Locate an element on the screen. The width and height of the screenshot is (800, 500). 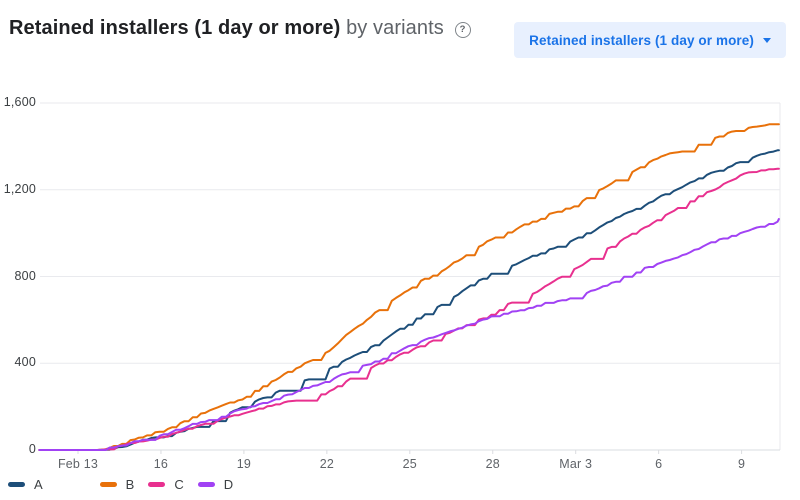
legend-label-d: D is located at coordinates (228, 484).